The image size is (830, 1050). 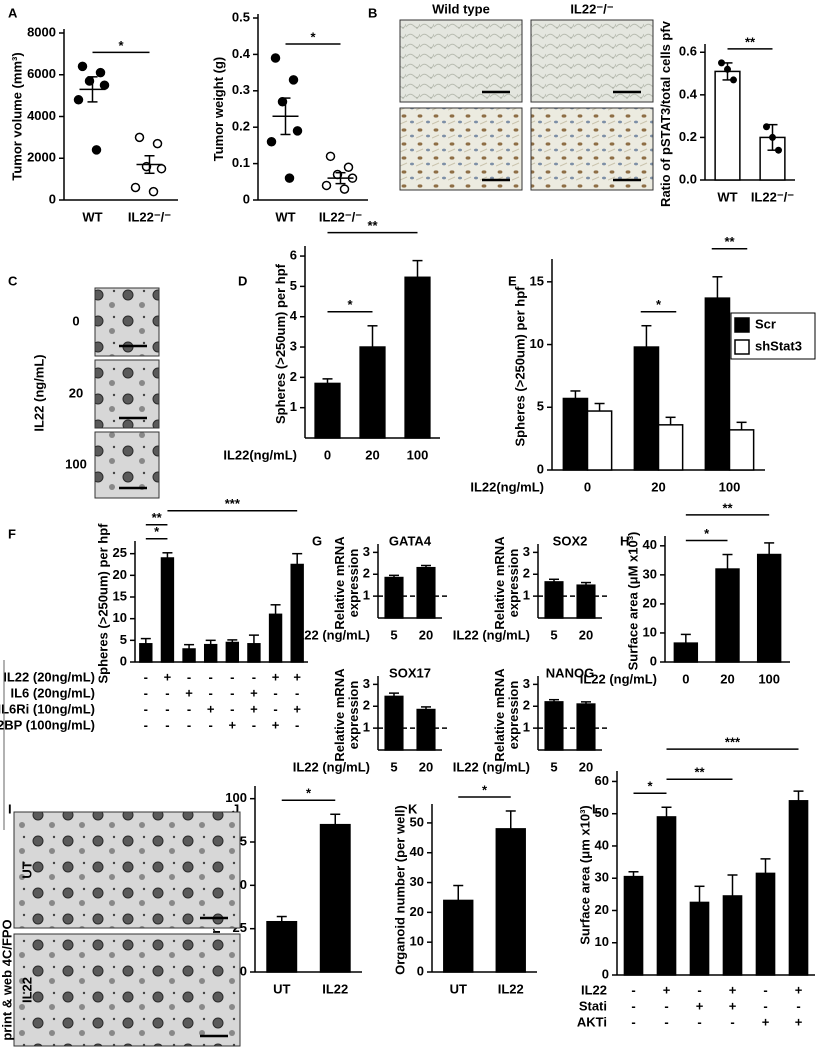 I want to click on y-axis-label: expression, so click(x=353, y=715).